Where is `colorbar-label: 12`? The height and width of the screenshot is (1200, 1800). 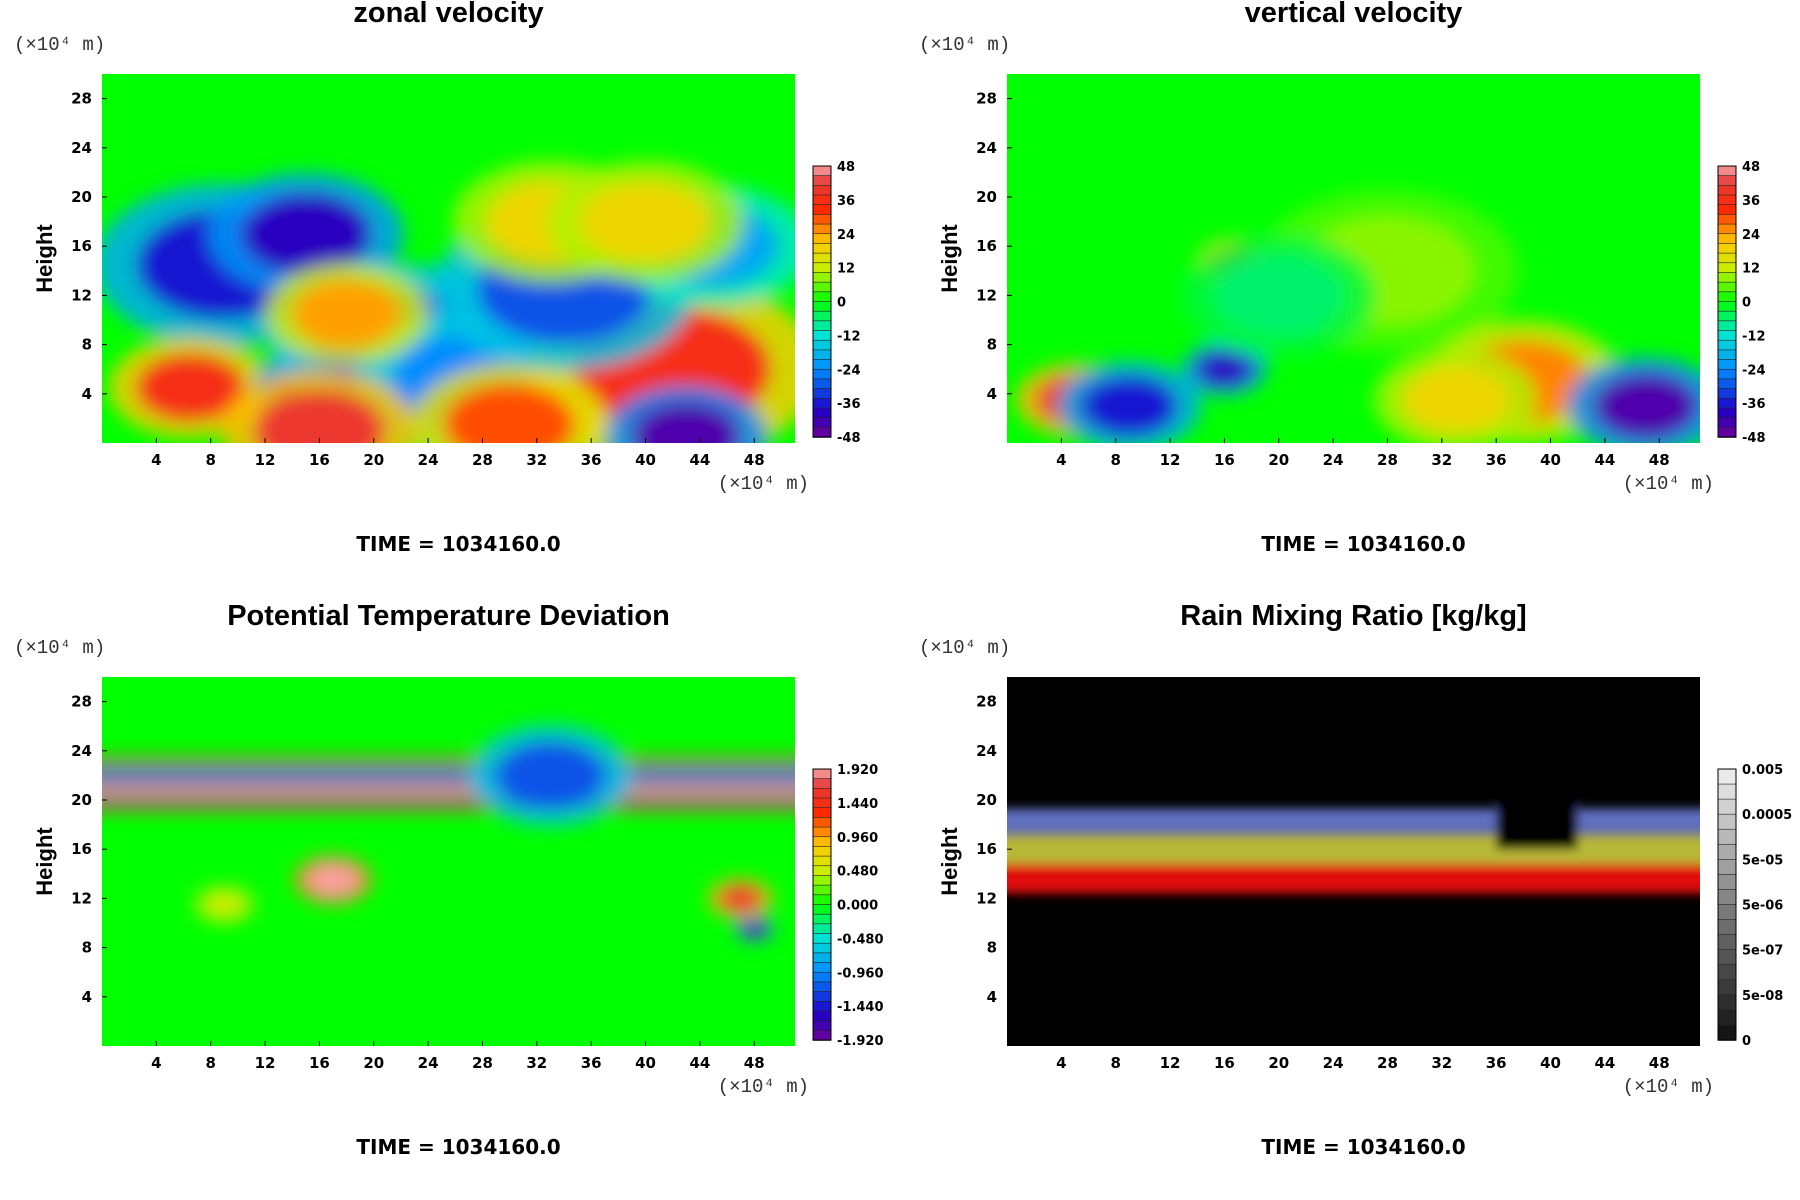 colorbar-label: 12 is located at coordinates (1751, 269).